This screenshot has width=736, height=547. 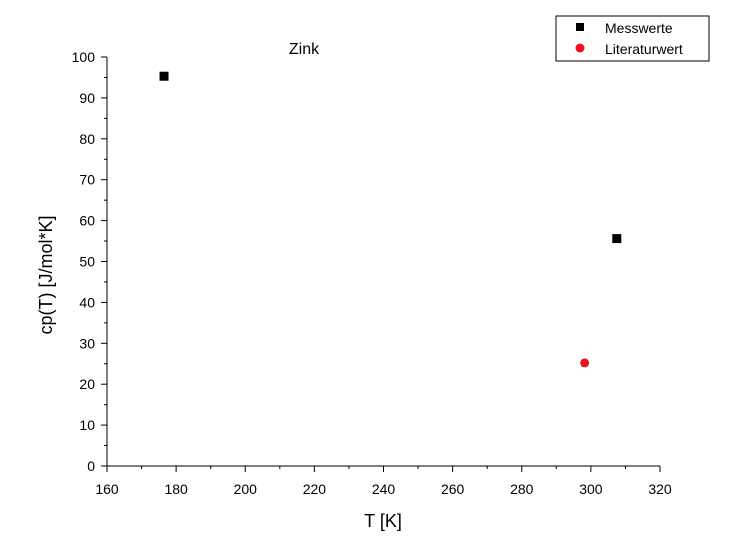 I want to click on x-axis-tick-labels: 160 180 200 220 240 260 280 300 320, so click(x=383, y=489).